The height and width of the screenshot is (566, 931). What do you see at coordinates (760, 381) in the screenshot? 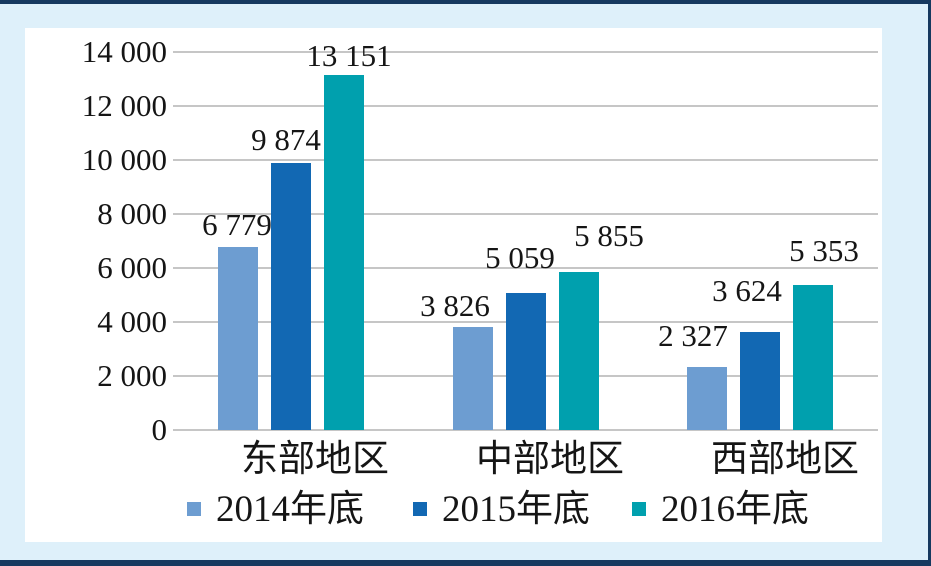
I see `bar-2015年底-西部地区` at bounding box center [760, 381].